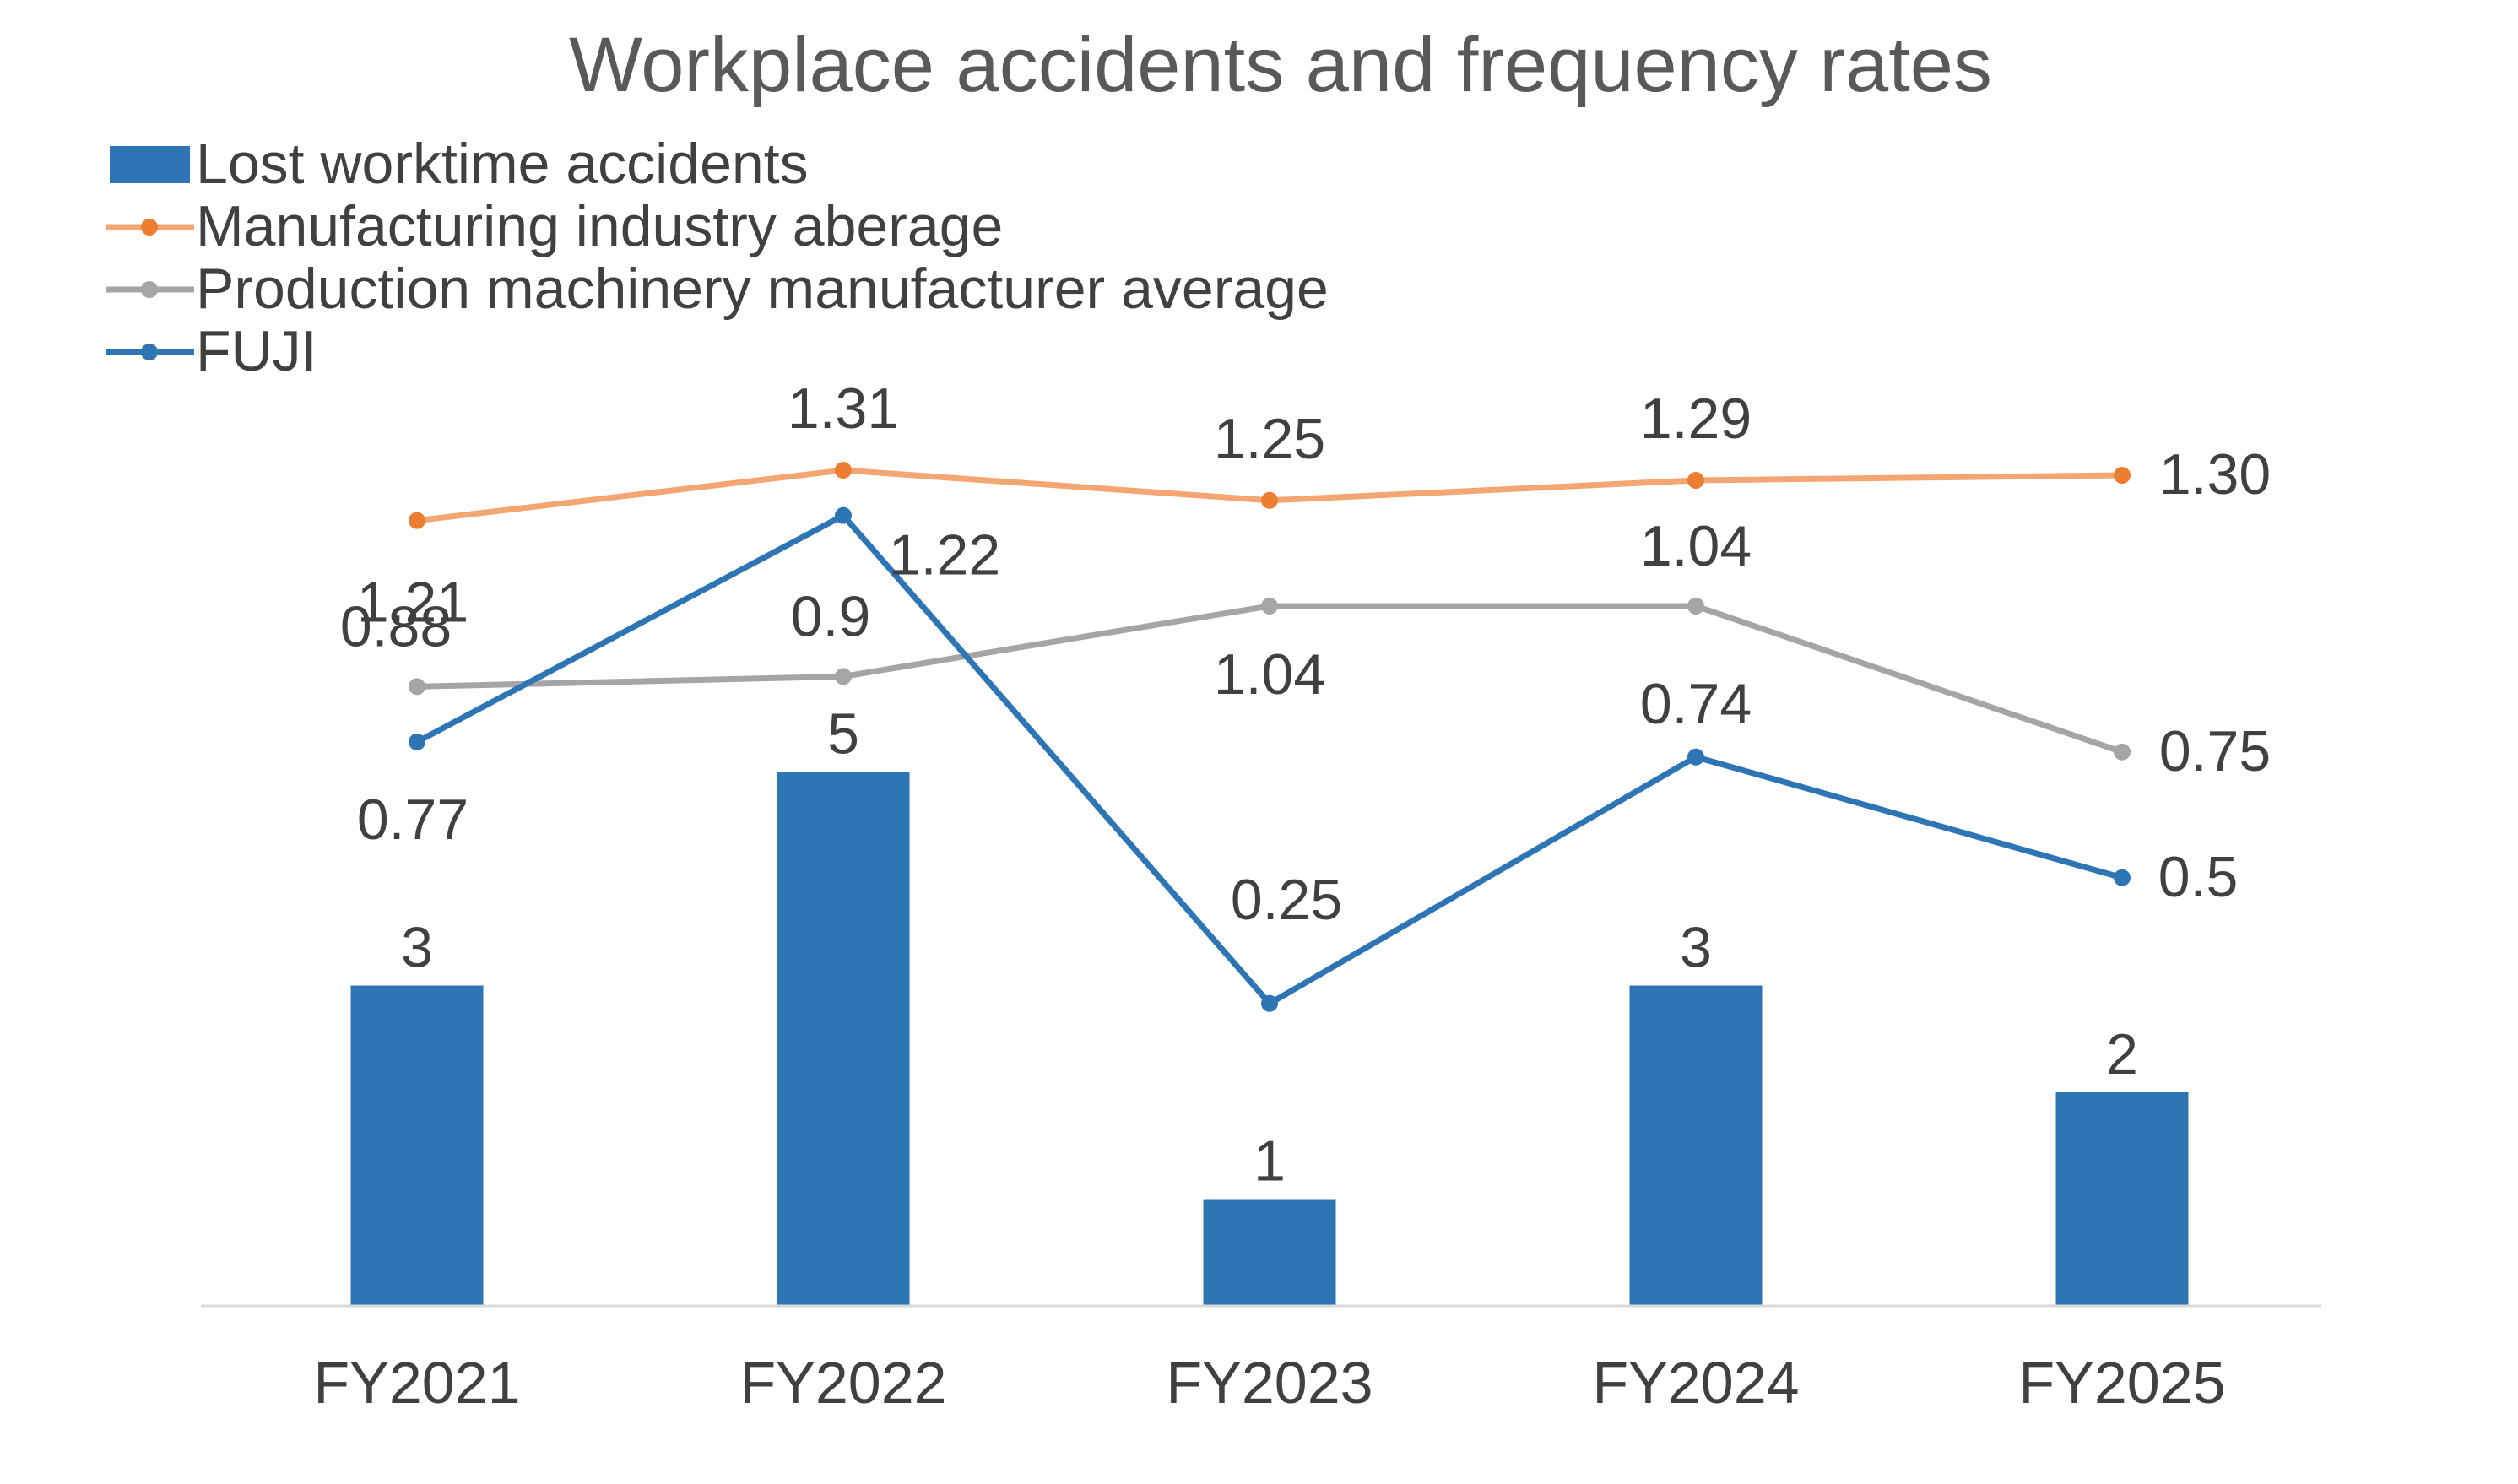  What do you see at coordinates (412, 603) in the screenshot?
I see `line-data-label: 1.21` at bounding box center [412, 603].